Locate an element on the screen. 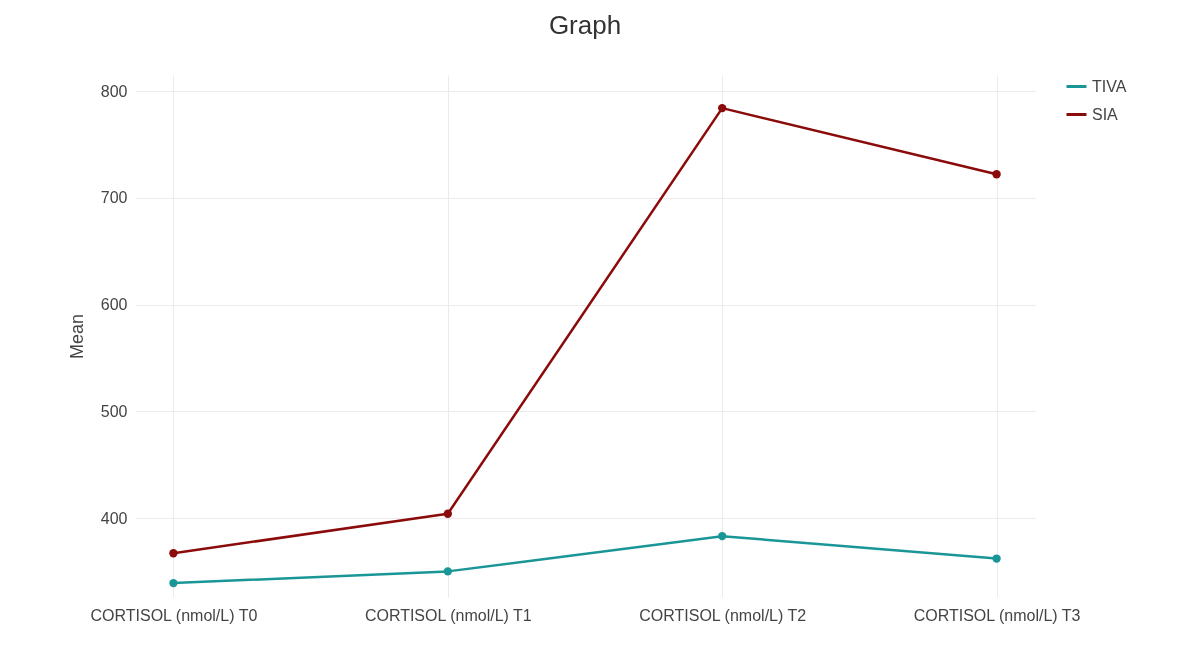 The height and width of the screenshot is (649, 1190). y-tick-label: 600 is located at coordinates (114, 305).